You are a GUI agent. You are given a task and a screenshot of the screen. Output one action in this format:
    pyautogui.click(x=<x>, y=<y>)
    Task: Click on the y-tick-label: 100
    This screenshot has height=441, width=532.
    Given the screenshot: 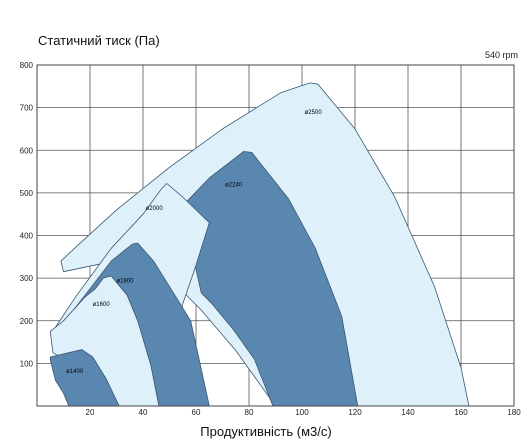 What is the action you would take?
    pyautogui.click(x=27, y=363)
    